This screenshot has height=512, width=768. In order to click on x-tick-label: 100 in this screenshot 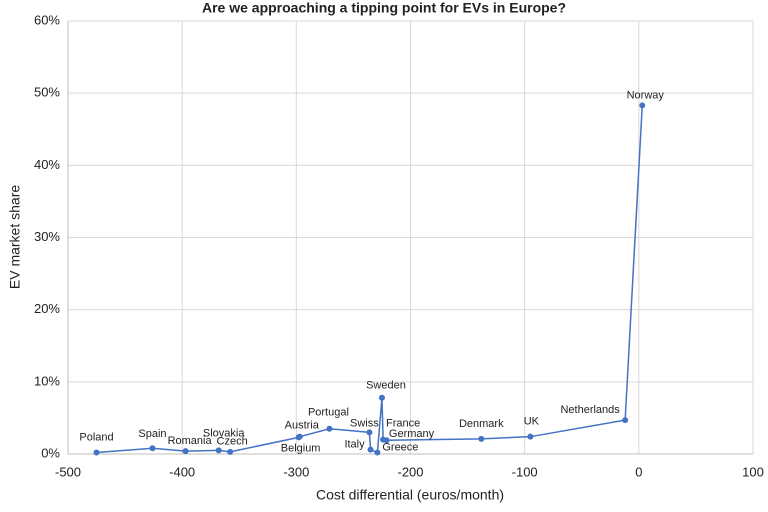, I will do `click(753, 471)`.